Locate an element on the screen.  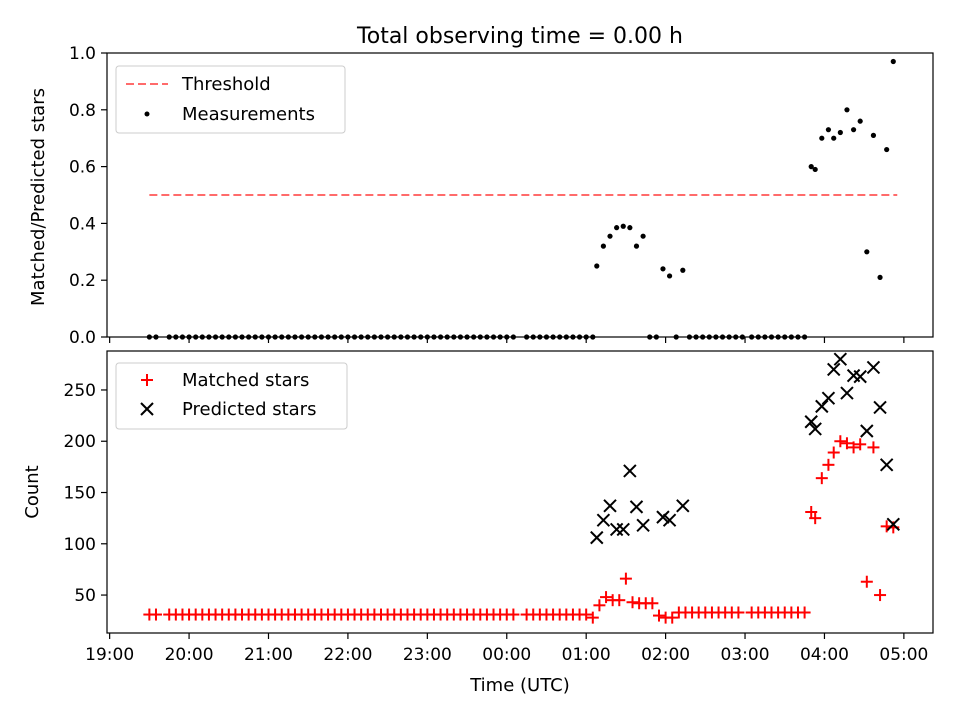
x-tick-label: 03:00 is located at coordinates (745, 655).